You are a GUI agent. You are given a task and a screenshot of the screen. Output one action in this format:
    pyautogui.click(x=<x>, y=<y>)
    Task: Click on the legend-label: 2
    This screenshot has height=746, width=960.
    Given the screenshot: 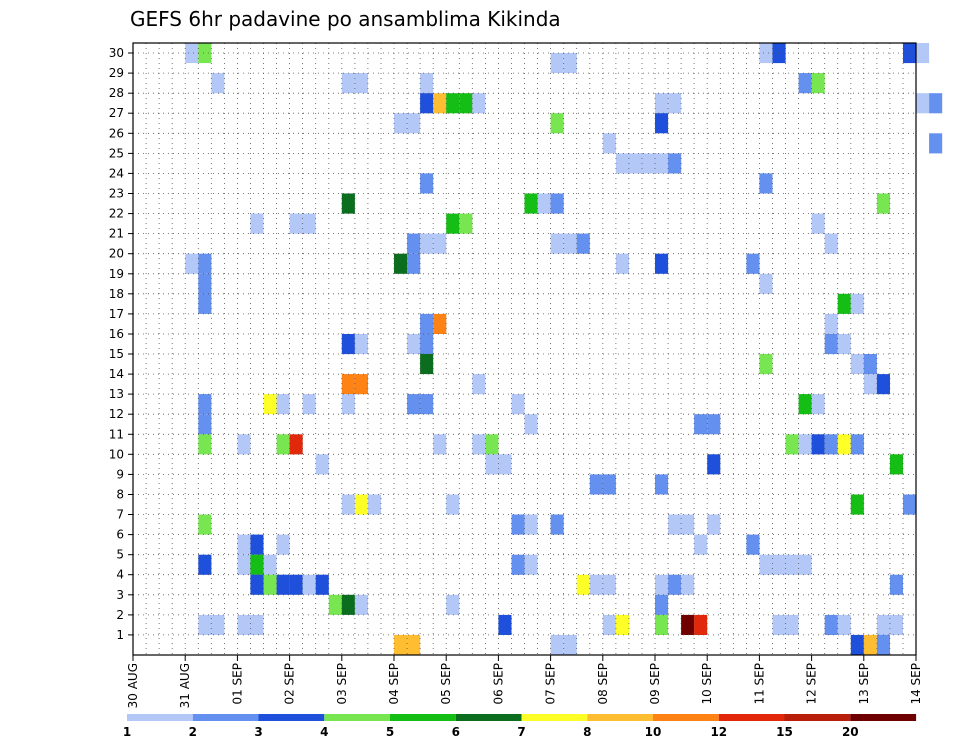 What is the action you would take?
    pyautogui.click(x=193, y=732)
    